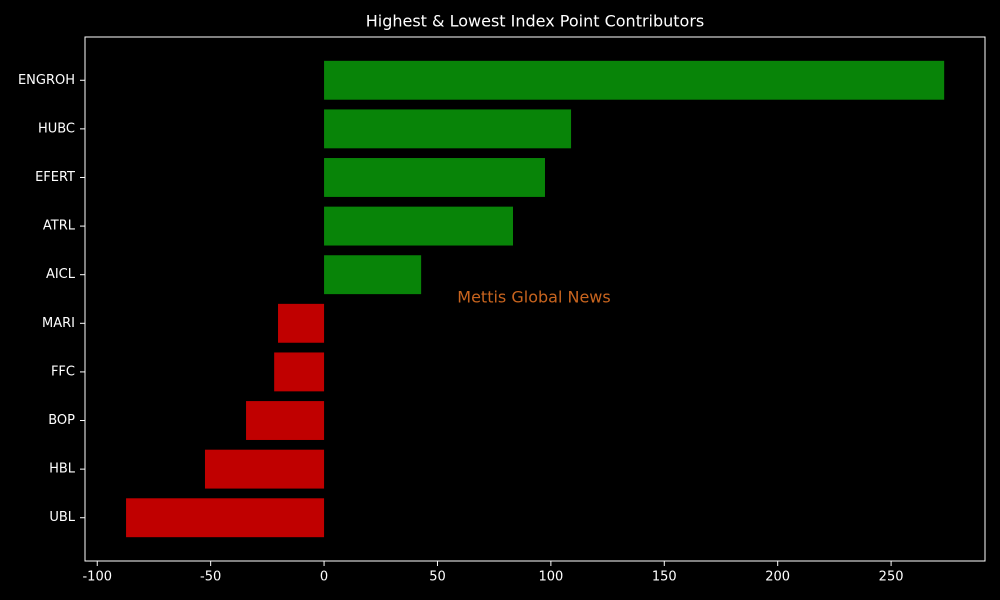 This screenshot has width=1000, height=600. I want to click on y-tick-label: ENGROH, so click(46, 80).